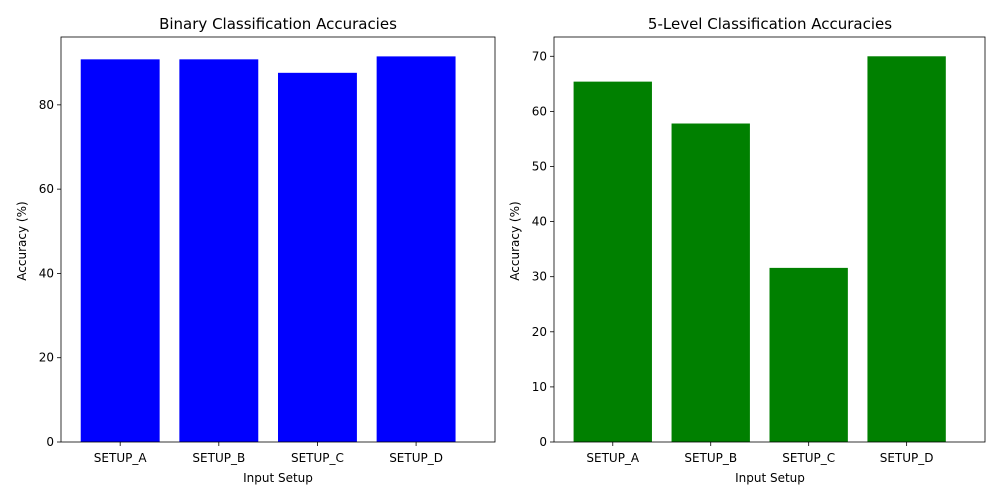  I want to click on chart-title: 5-Level Classification Accuracies, so click(770, 24).